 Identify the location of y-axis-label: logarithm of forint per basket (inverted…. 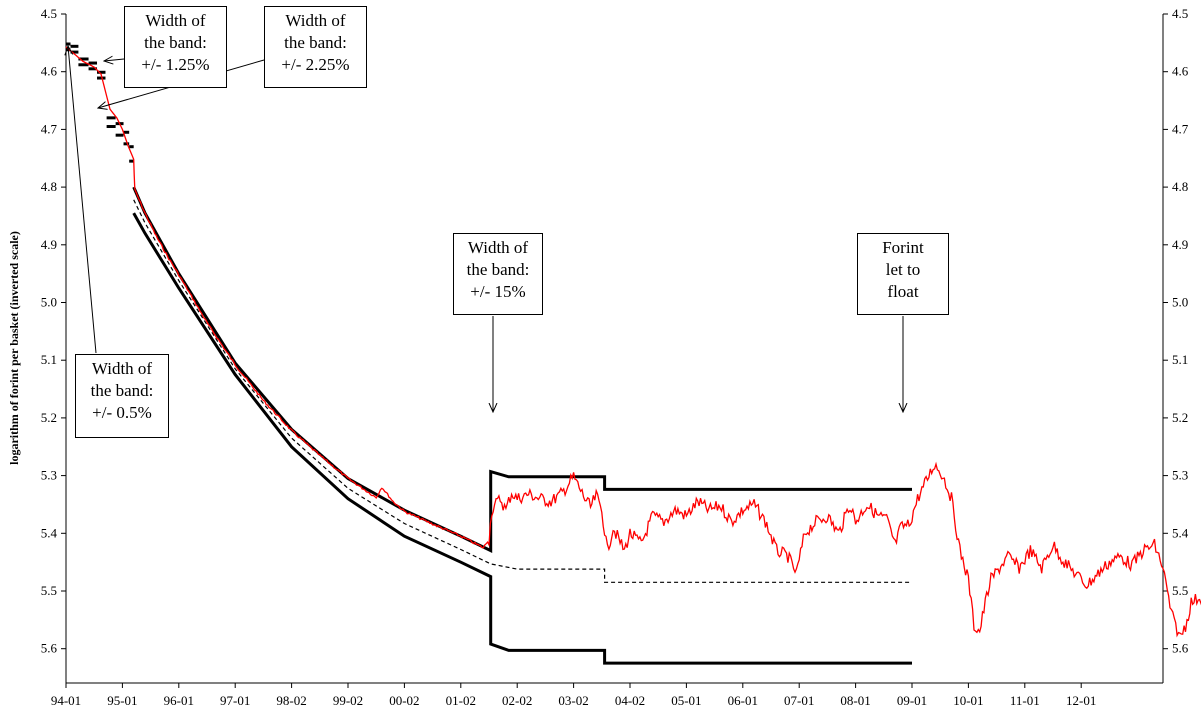
(14, 348).